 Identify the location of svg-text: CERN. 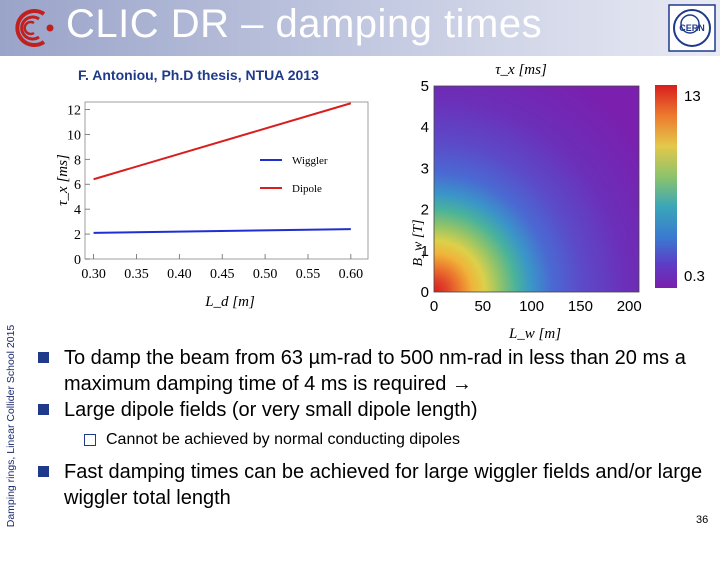
(692, 28).